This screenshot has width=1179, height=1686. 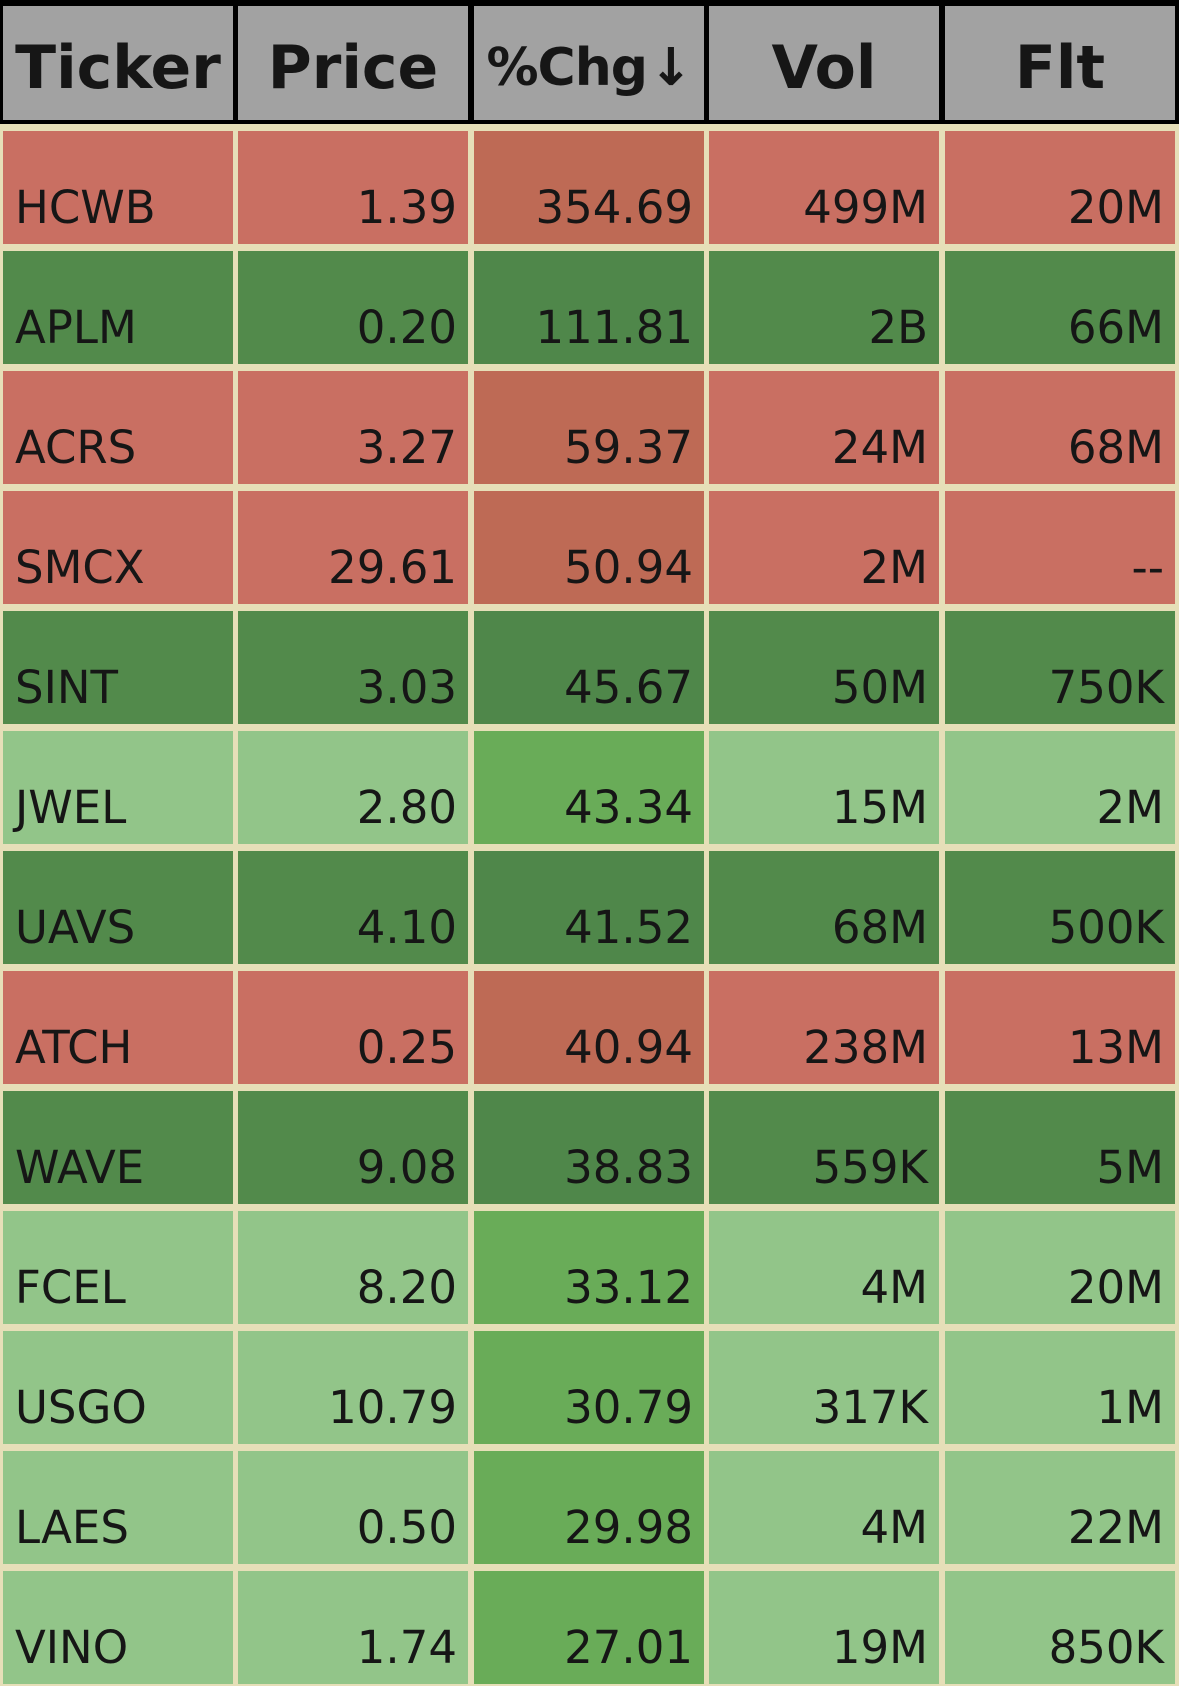 I want to click on column-header-float: Flt, so click(x=1060, y=63).